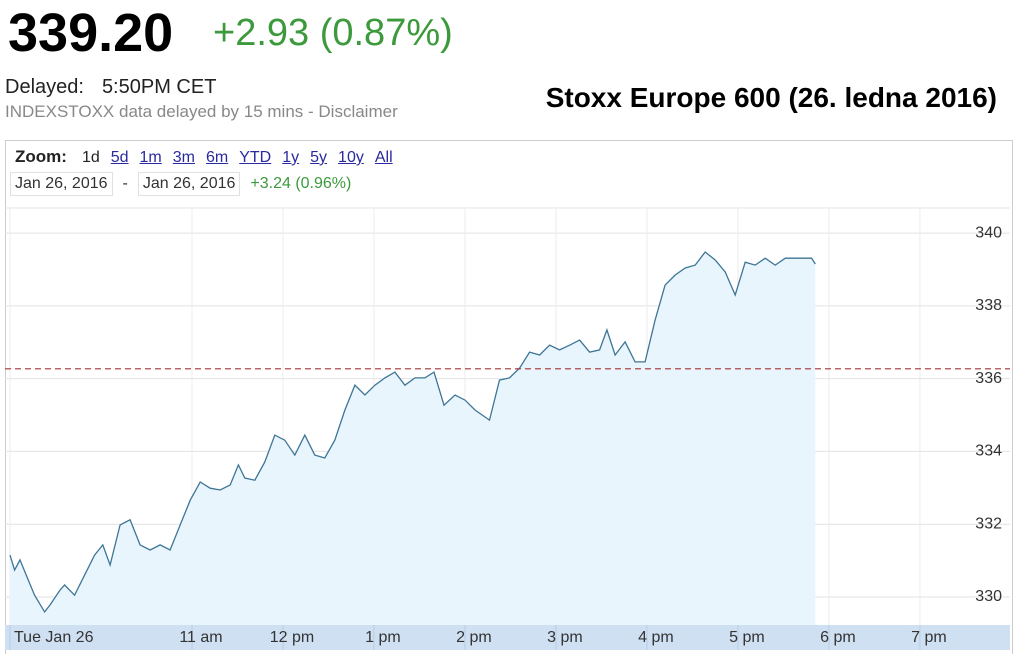 This screenshot has height=655, width=1015. What do you see at coordinates (217, 157) in the screenshot?
I see `zoom-option: 6m` at bounding box center [217, 157].